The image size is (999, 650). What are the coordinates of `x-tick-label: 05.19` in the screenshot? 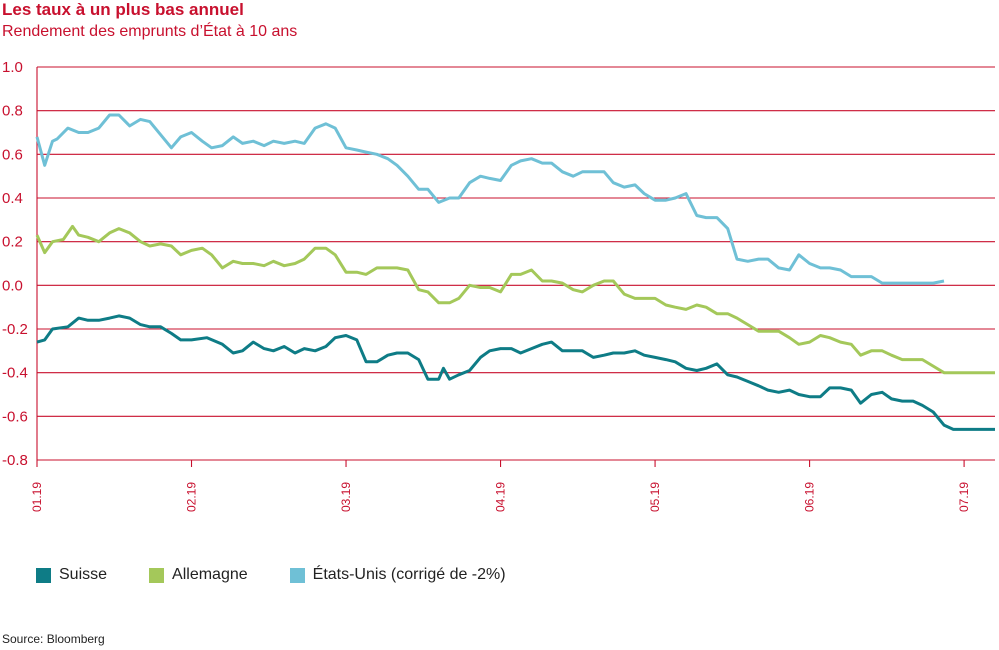 It's located at (655, 497).